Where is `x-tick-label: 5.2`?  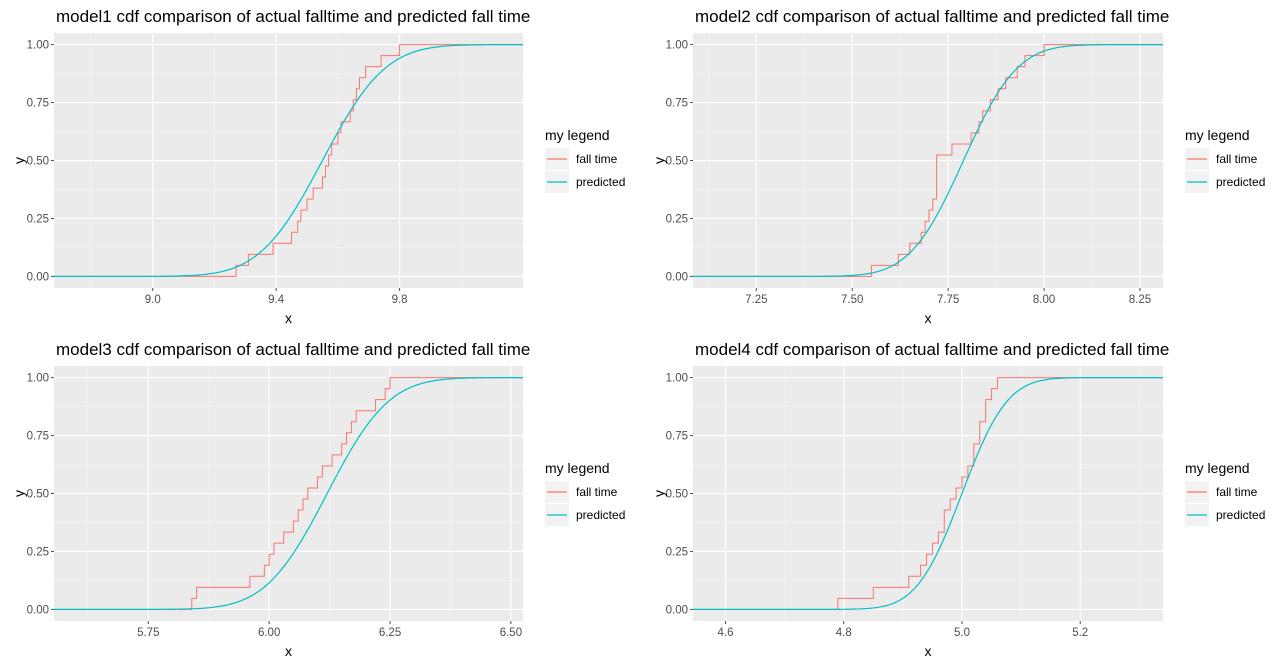
x-tick-label: 5.2 is located at coordinates (1080, 633).